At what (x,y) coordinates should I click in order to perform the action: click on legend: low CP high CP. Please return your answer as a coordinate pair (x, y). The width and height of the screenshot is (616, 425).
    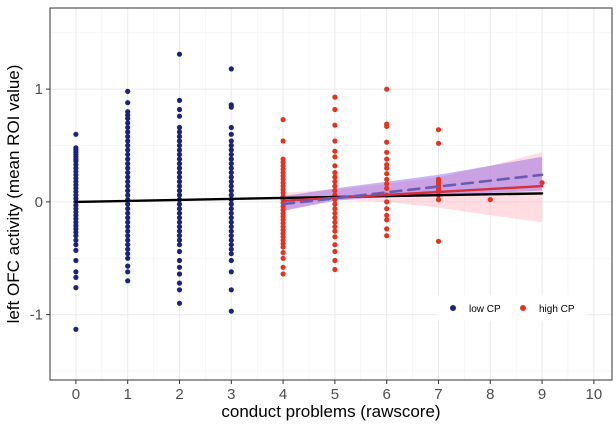
    Looking at the image, I should click on (512, 308).